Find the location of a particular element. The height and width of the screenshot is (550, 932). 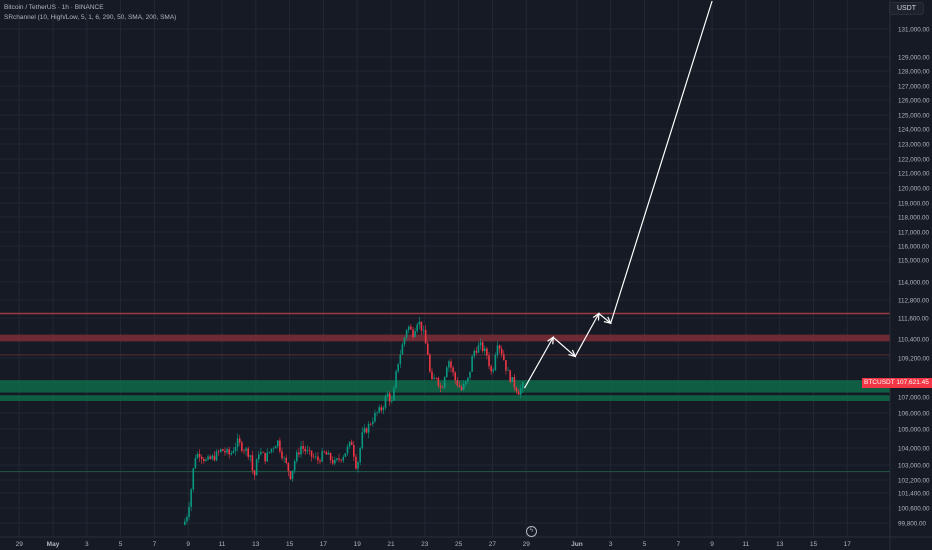

candlestick-series is located at coordinates (354, 421).